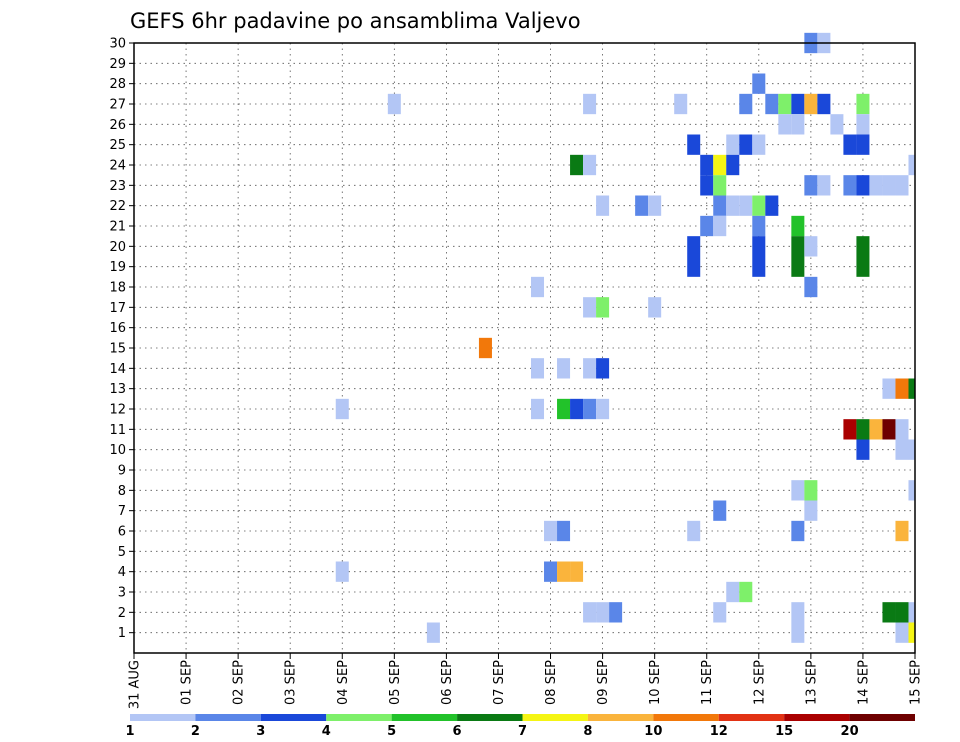 This screenshot has height=742, width=960. I want to click on x-tick-label: 10 SEP, so click(655, 682).